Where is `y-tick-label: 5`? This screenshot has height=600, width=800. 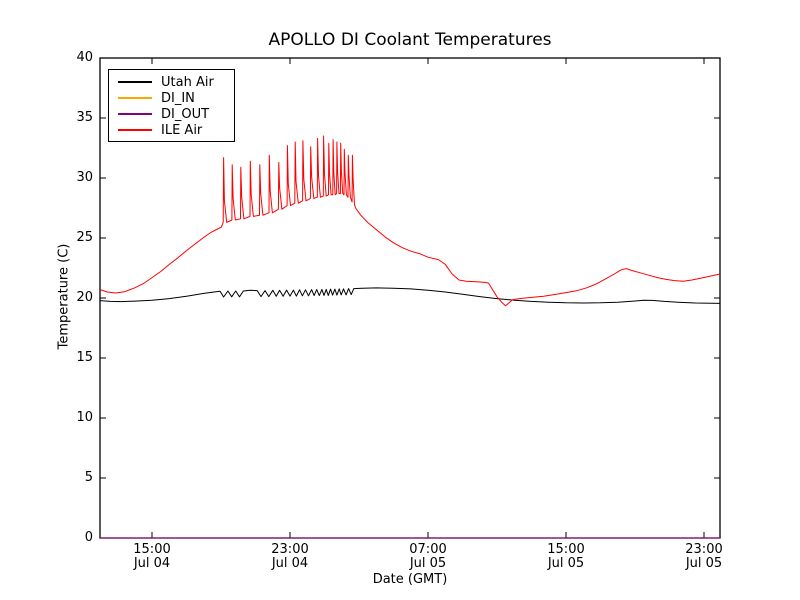
y-tick-label: 5 is located at coordinates (88, 477).